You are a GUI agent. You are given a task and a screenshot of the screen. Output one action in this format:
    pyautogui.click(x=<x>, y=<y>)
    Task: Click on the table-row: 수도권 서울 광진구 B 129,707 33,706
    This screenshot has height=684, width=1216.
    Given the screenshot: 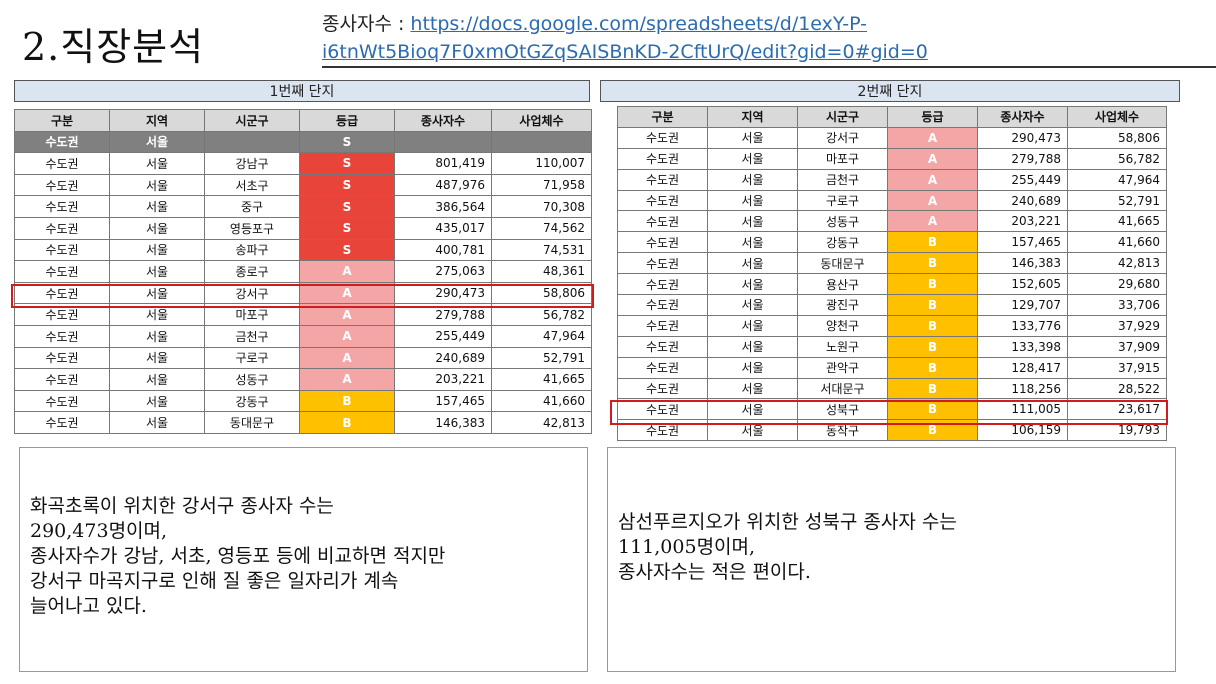 What is the action you would take?
    pyautogui.click(x=892, y=305)
    